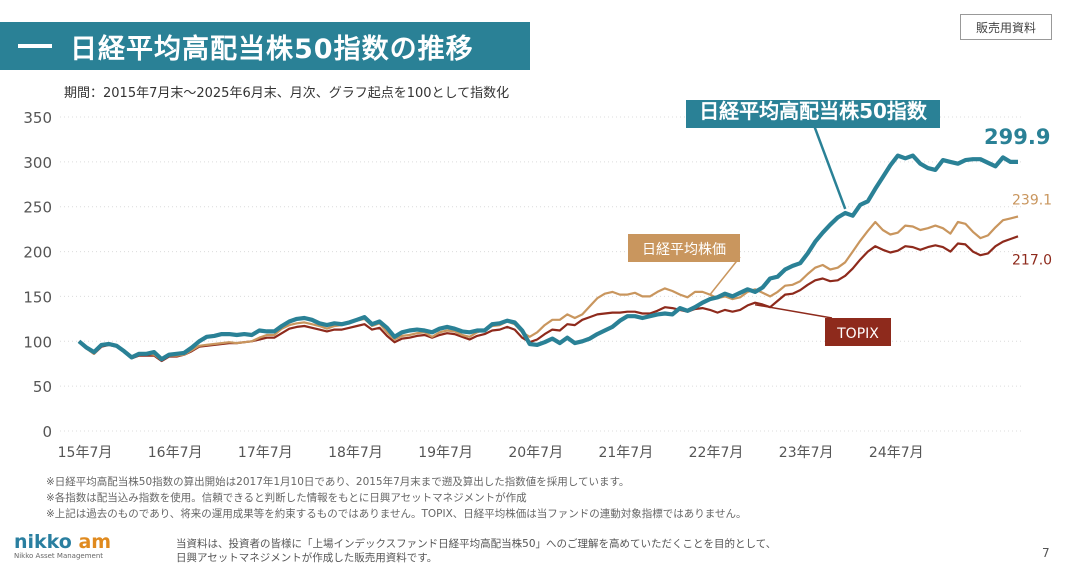  Describe the element at coordinates (896, 453) in the screenshot. I see `x-tick-label: 24年7月` at that location.